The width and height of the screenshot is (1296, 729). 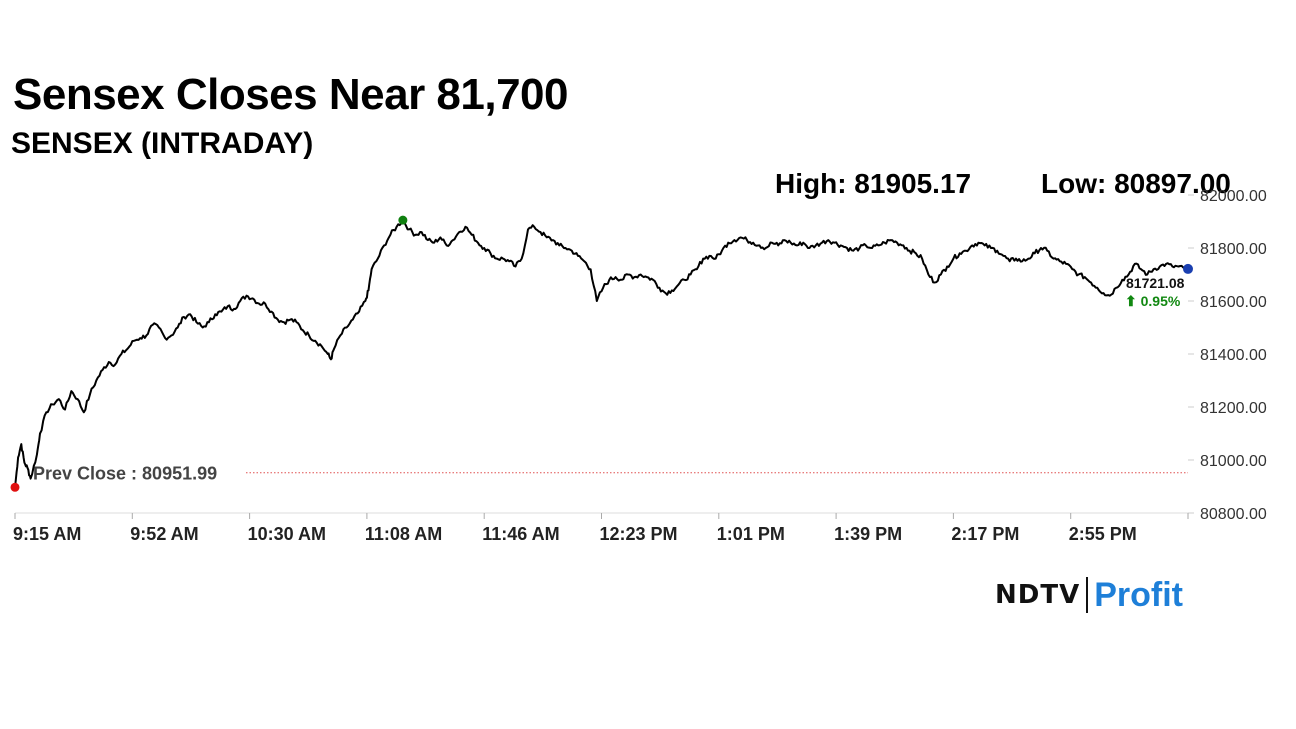 I want to click on y-tick-label: 81200.00, so click(x=1233, y=408).